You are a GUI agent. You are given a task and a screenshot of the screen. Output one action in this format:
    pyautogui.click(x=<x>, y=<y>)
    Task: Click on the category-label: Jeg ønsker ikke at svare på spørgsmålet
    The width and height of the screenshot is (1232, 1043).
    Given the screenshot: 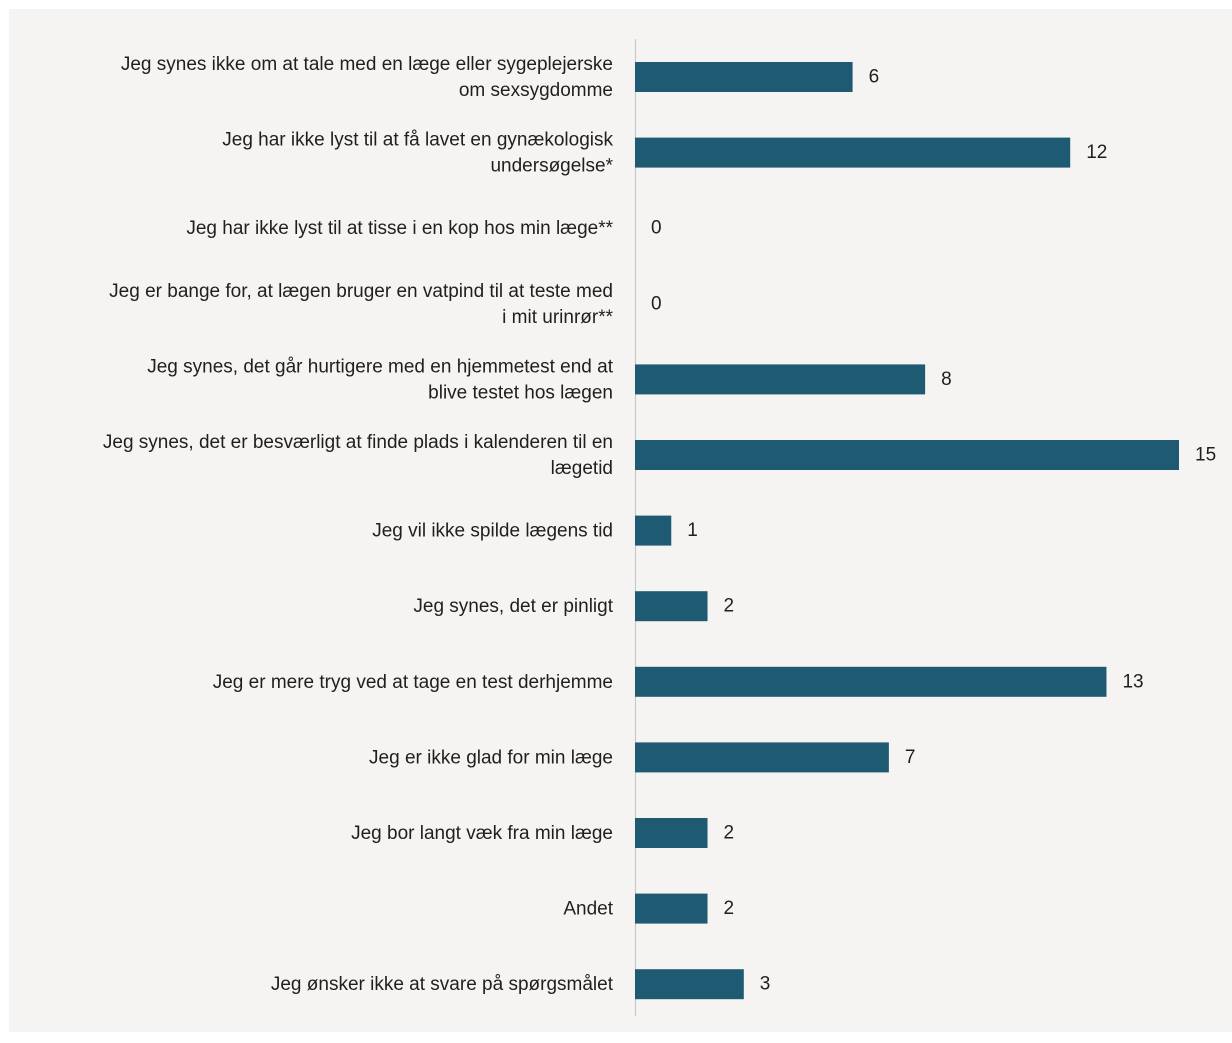 What is the action you would take?
    pyautogui.click(x=442, y=984)
    